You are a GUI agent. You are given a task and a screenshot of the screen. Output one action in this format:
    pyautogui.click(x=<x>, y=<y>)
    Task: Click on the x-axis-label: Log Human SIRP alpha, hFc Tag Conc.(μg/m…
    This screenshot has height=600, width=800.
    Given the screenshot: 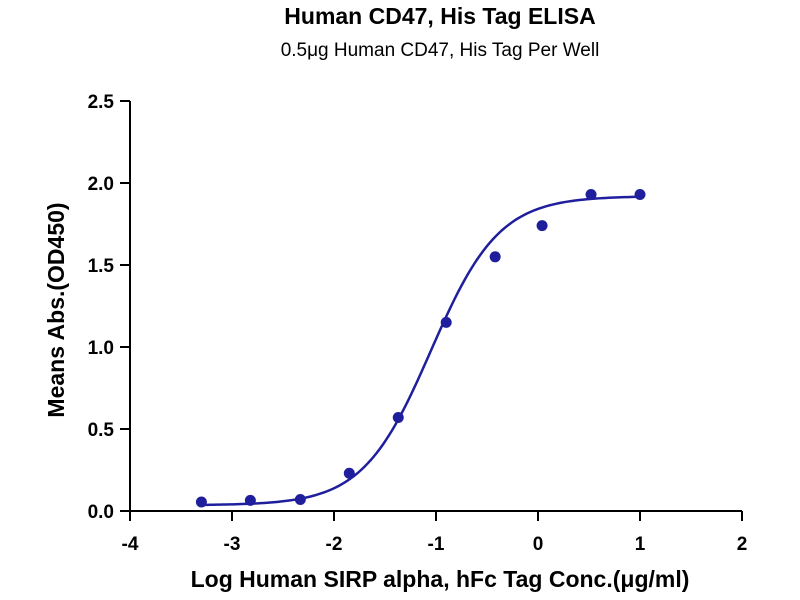 What is the action you would take?
    pyautogui.click(x=440, y=579)
    